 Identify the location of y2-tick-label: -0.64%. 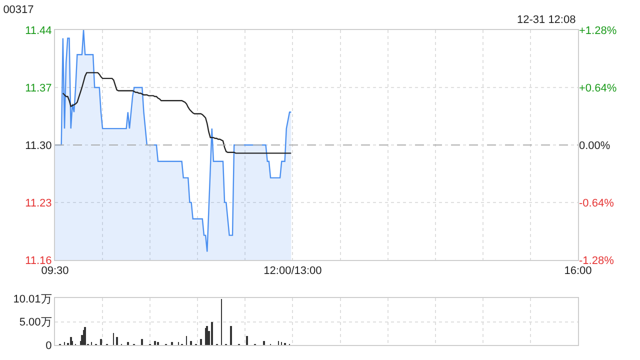
(596, 203).